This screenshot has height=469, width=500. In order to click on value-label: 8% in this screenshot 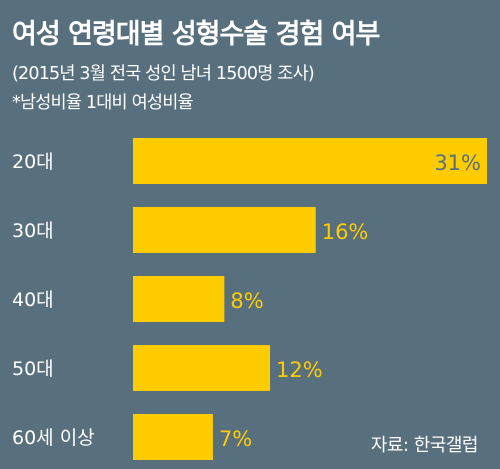, I will do `click(246, 301)`.